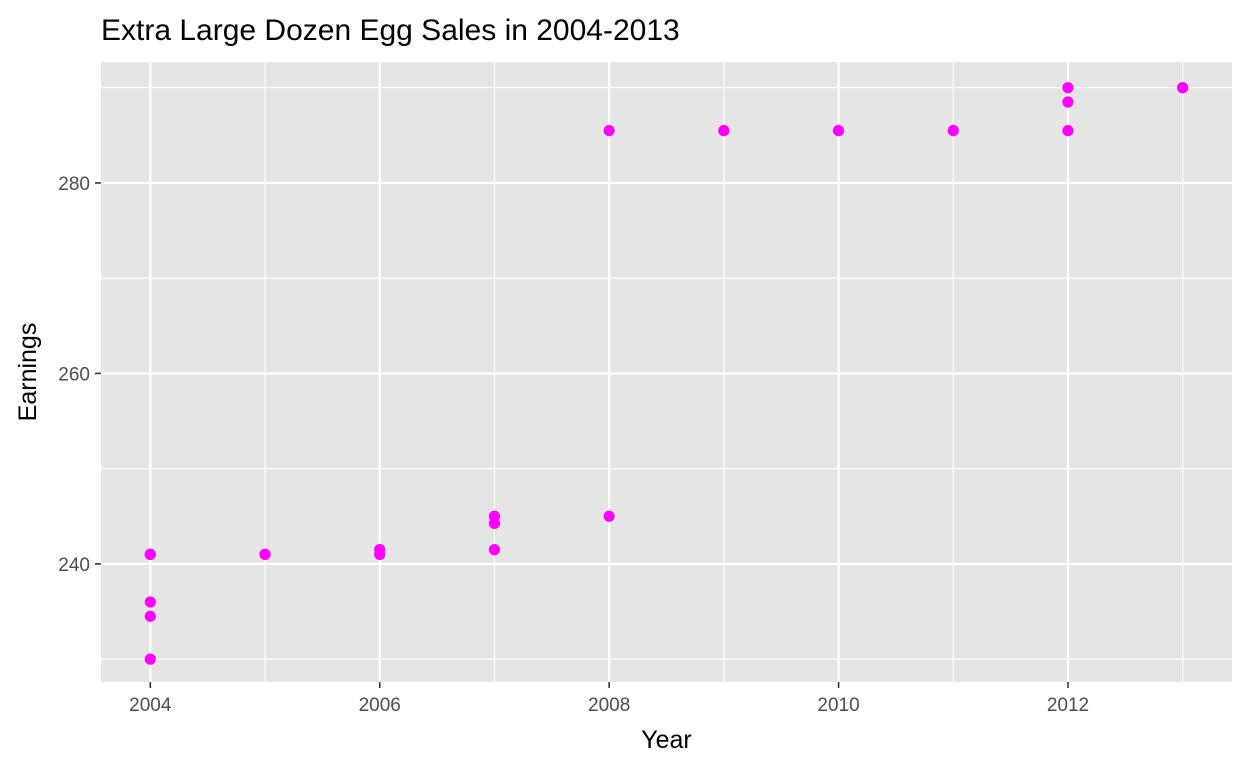  What do you see at coordinates (666, 740) in the screenshot?
I see `x-axis-title: Year` at bounding box center [666, 740].